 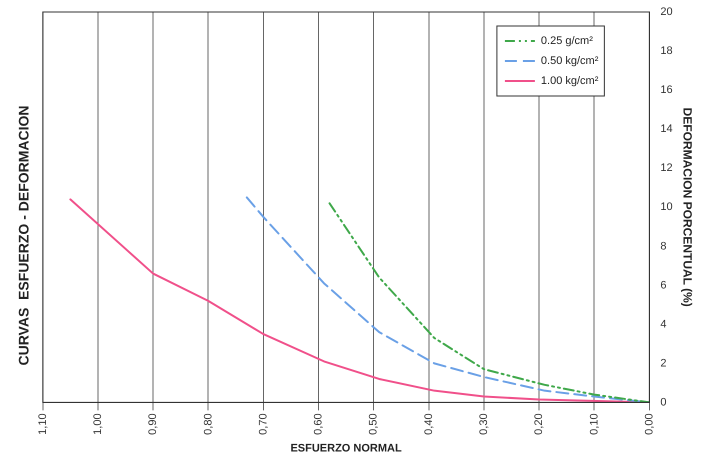 I want to click on y-tick-label: 6, so click(x=663, y=285).